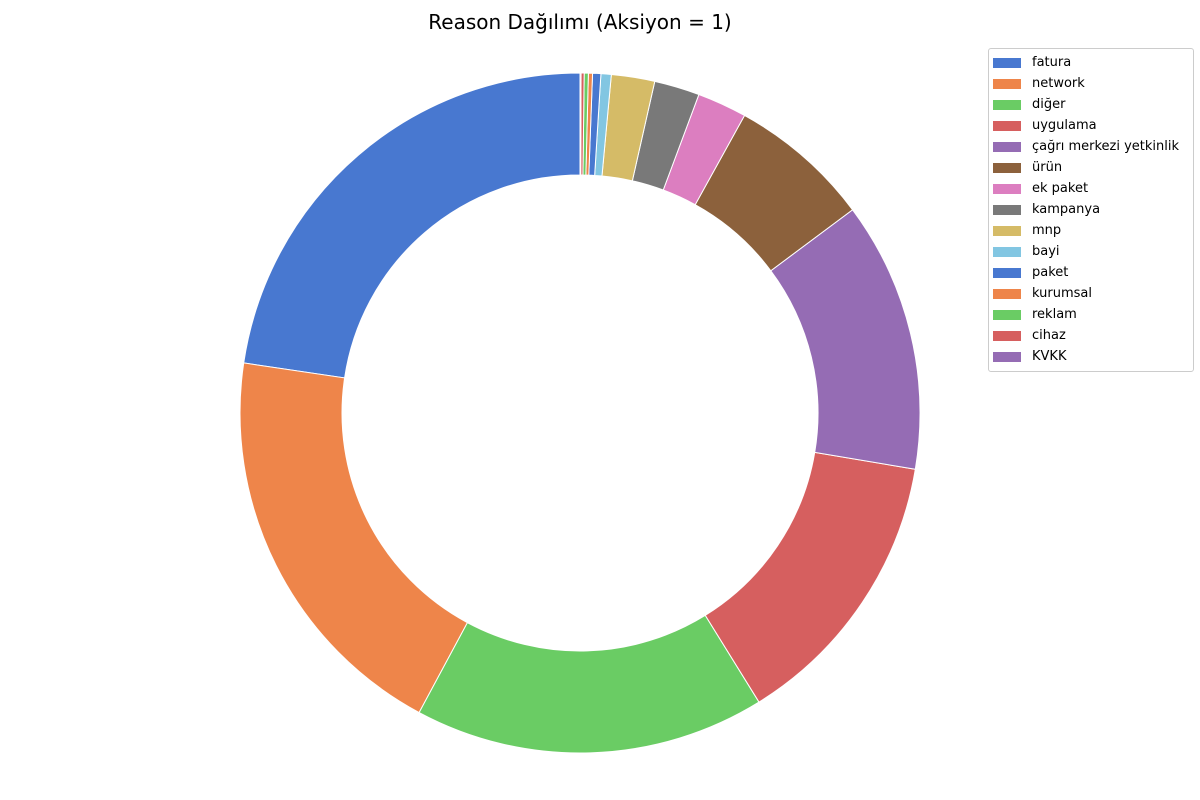  Describe the element at coordinates (1091, 83) in the screenshot. I see `legend-item-1: network` at that location.